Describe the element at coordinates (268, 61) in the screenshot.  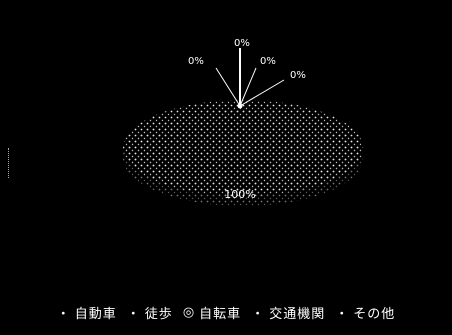
I see `slice-label-3: 0%` at that location.